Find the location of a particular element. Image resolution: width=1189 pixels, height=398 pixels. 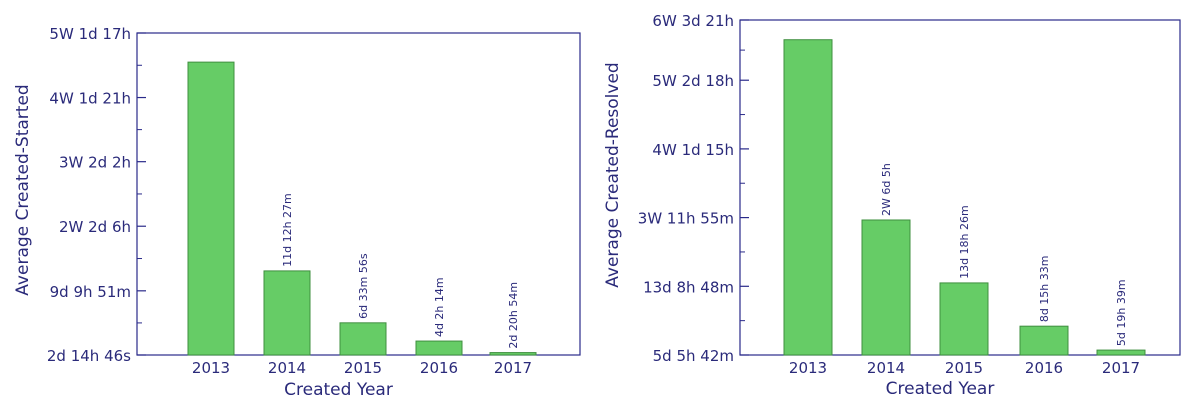

y-tick-label: 6W 3d 21h is located at coordinates (693, 21).